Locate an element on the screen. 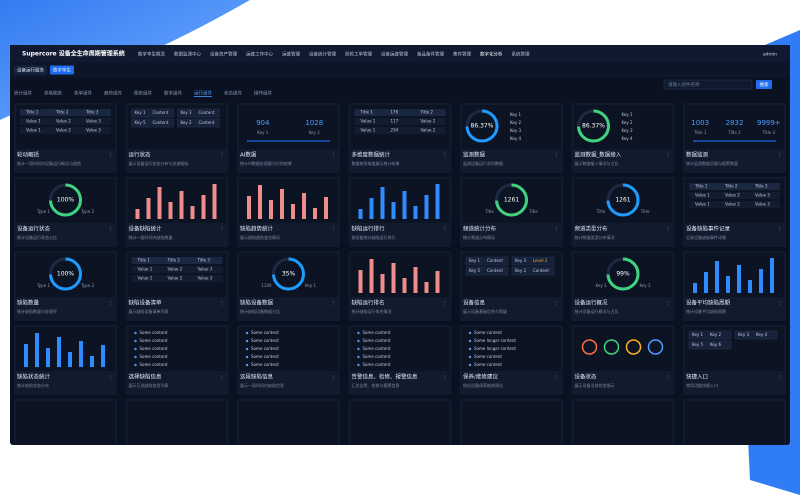  subnav-item: 运行组件 is located at coordinates (203, 93).